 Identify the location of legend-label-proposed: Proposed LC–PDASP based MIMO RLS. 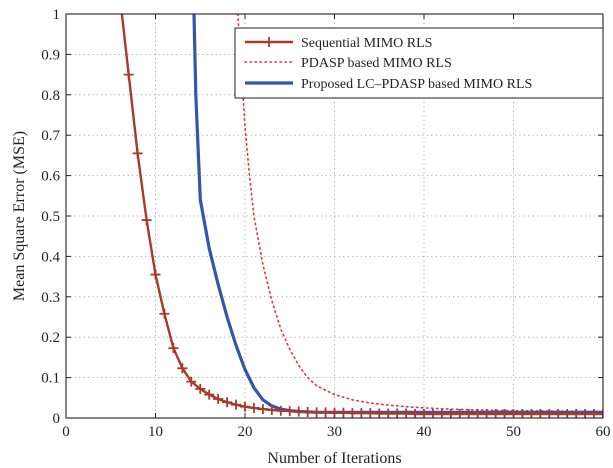
(416, 84).